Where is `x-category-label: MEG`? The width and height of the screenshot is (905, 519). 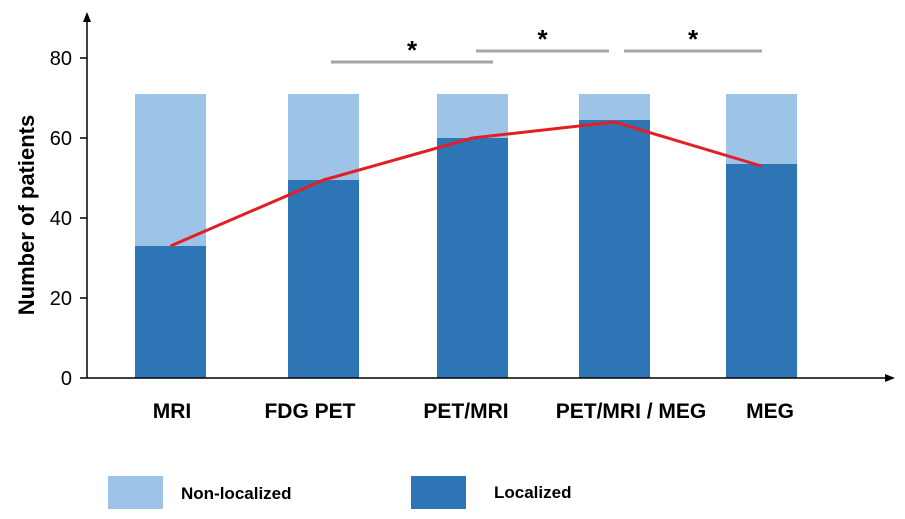
x-category-label: MEG is located at coordinates (770, 411).